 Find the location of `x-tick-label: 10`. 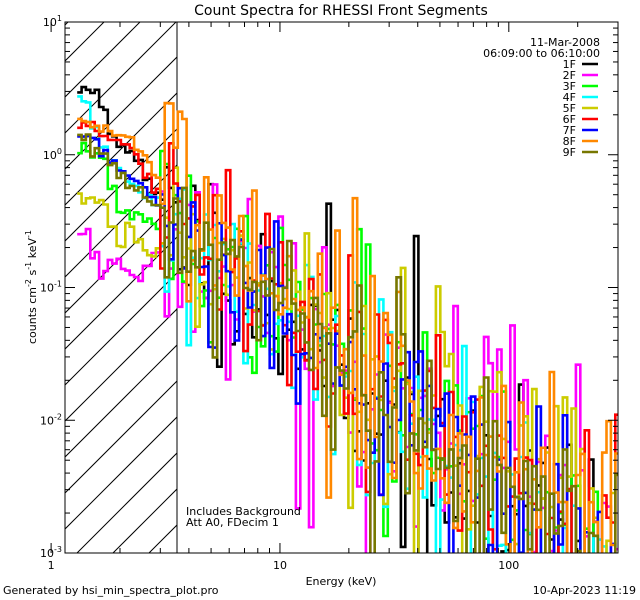

x-tick-label: 10 is located at coordinates (280, 565).